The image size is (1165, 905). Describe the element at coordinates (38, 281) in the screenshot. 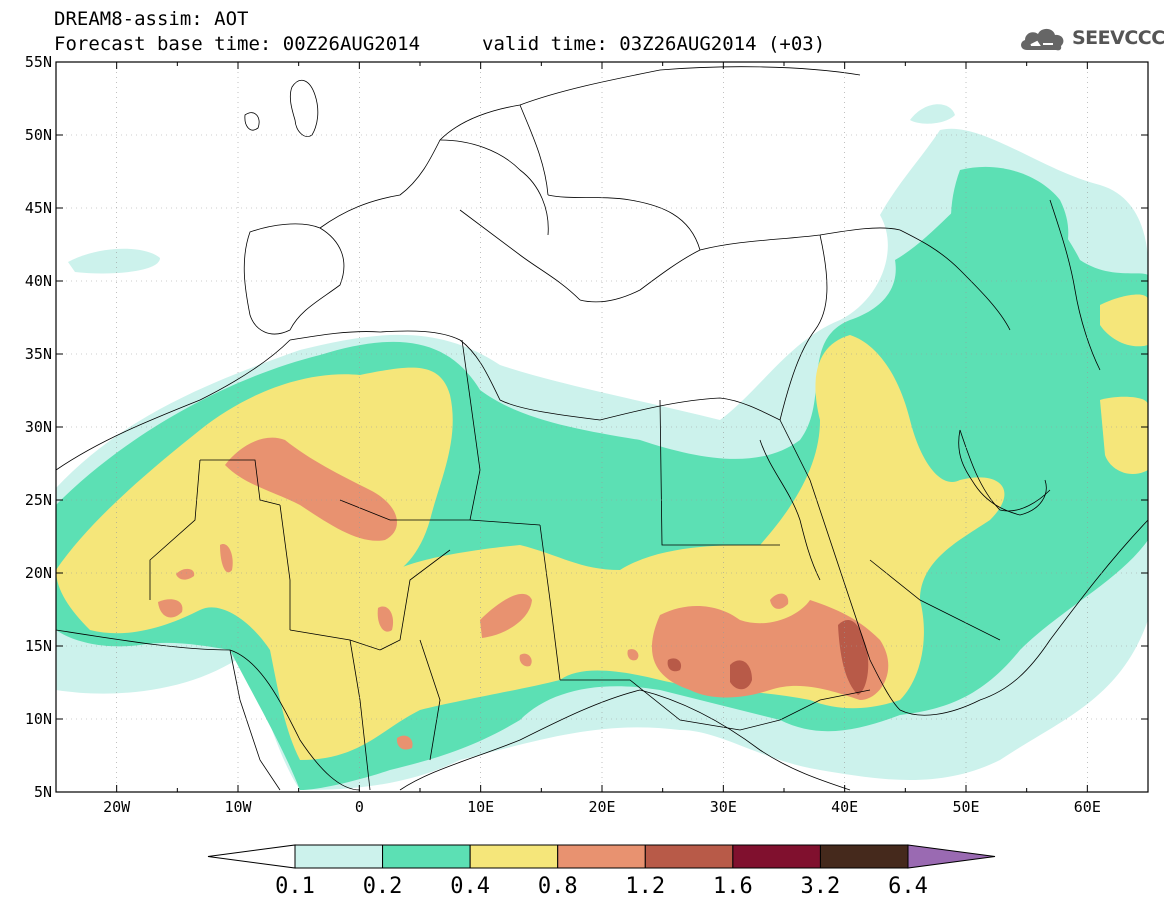

I see `lat-tick-label: 40N` at that location.